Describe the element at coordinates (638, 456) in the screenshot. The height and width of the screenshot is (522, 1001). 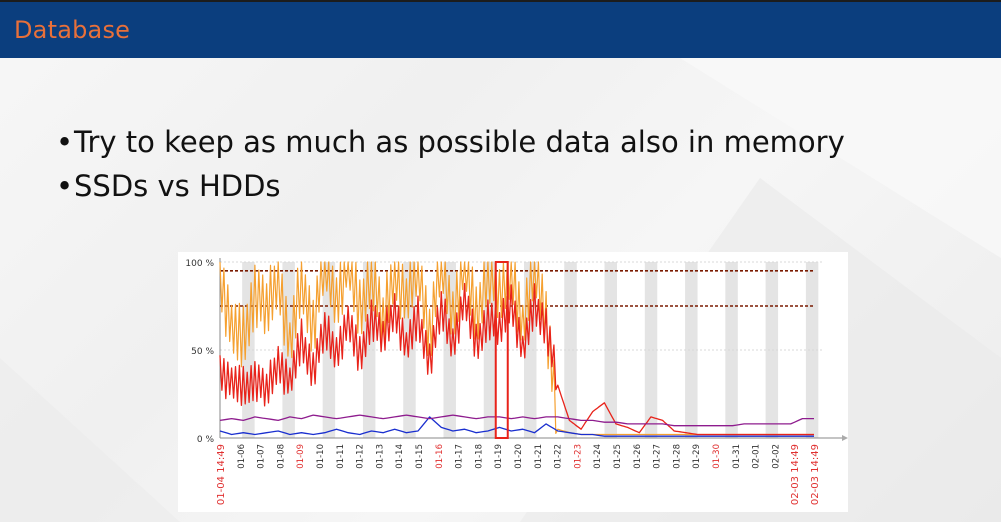
I see `x-tick-label: 01-26` at that location.